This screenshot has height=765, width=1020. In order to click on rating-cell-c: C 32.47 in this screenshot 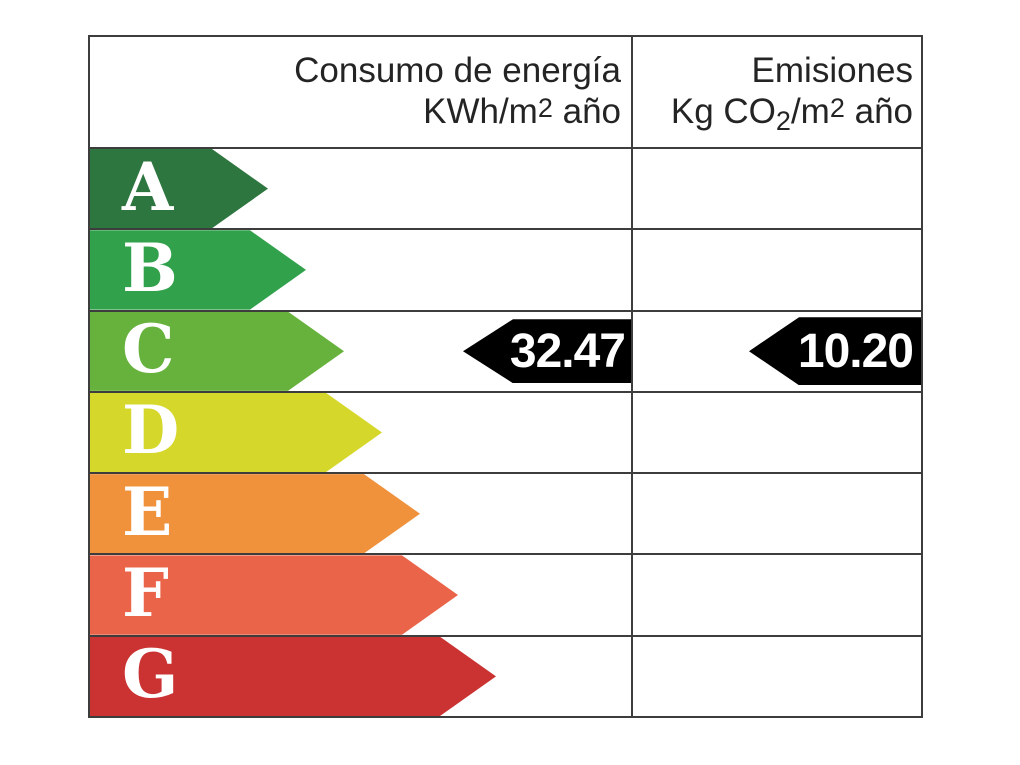, I will do `click(361, 351)`.